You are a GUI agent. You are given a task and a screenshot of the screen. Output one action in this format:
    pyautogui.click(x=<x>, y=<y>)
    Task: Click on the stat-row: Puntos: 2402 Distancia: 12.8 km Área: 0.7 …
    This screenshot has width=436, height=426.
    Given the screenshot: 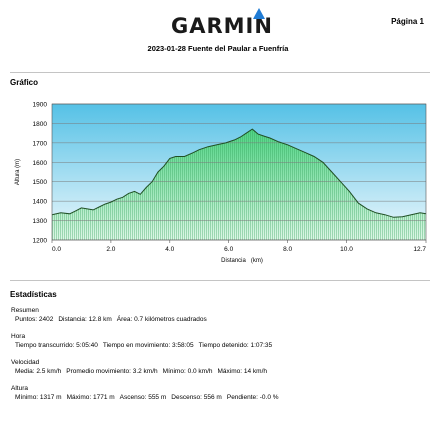 What is the action you would take?
    pyautogui.click(x=221, y=319)
    